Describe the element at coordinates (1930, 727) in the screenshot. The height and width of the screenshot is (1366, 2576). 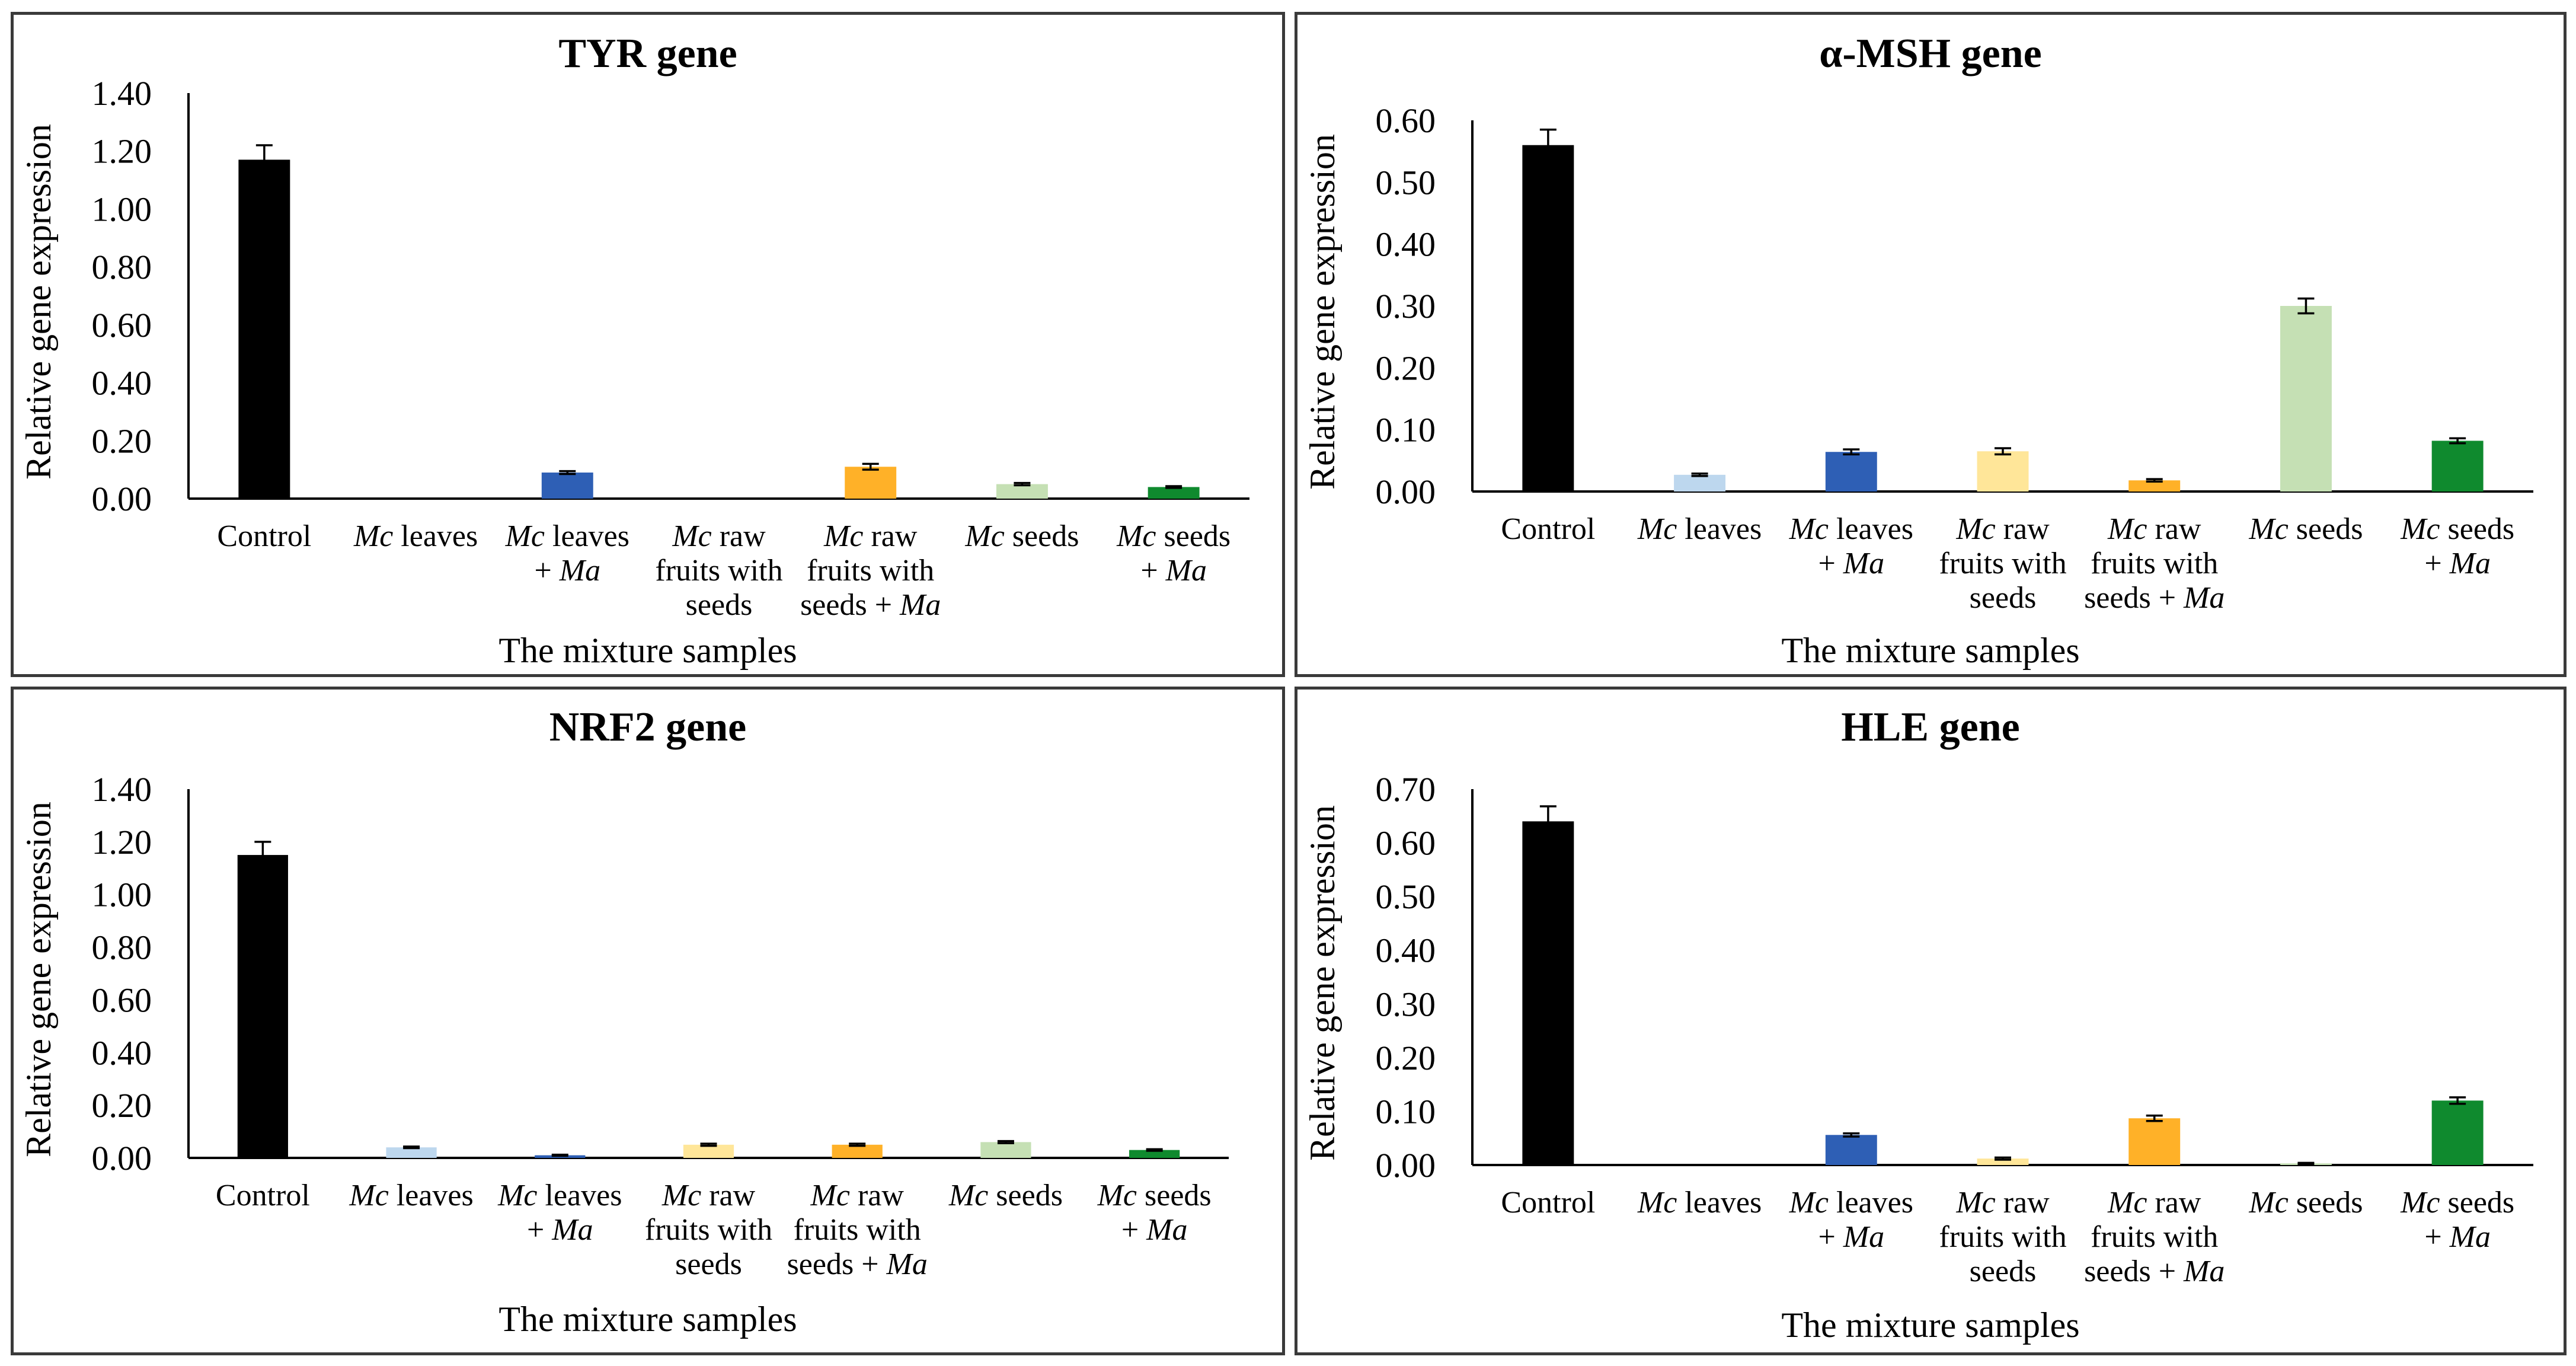
I see `chart-title: HLE gene` at that location.